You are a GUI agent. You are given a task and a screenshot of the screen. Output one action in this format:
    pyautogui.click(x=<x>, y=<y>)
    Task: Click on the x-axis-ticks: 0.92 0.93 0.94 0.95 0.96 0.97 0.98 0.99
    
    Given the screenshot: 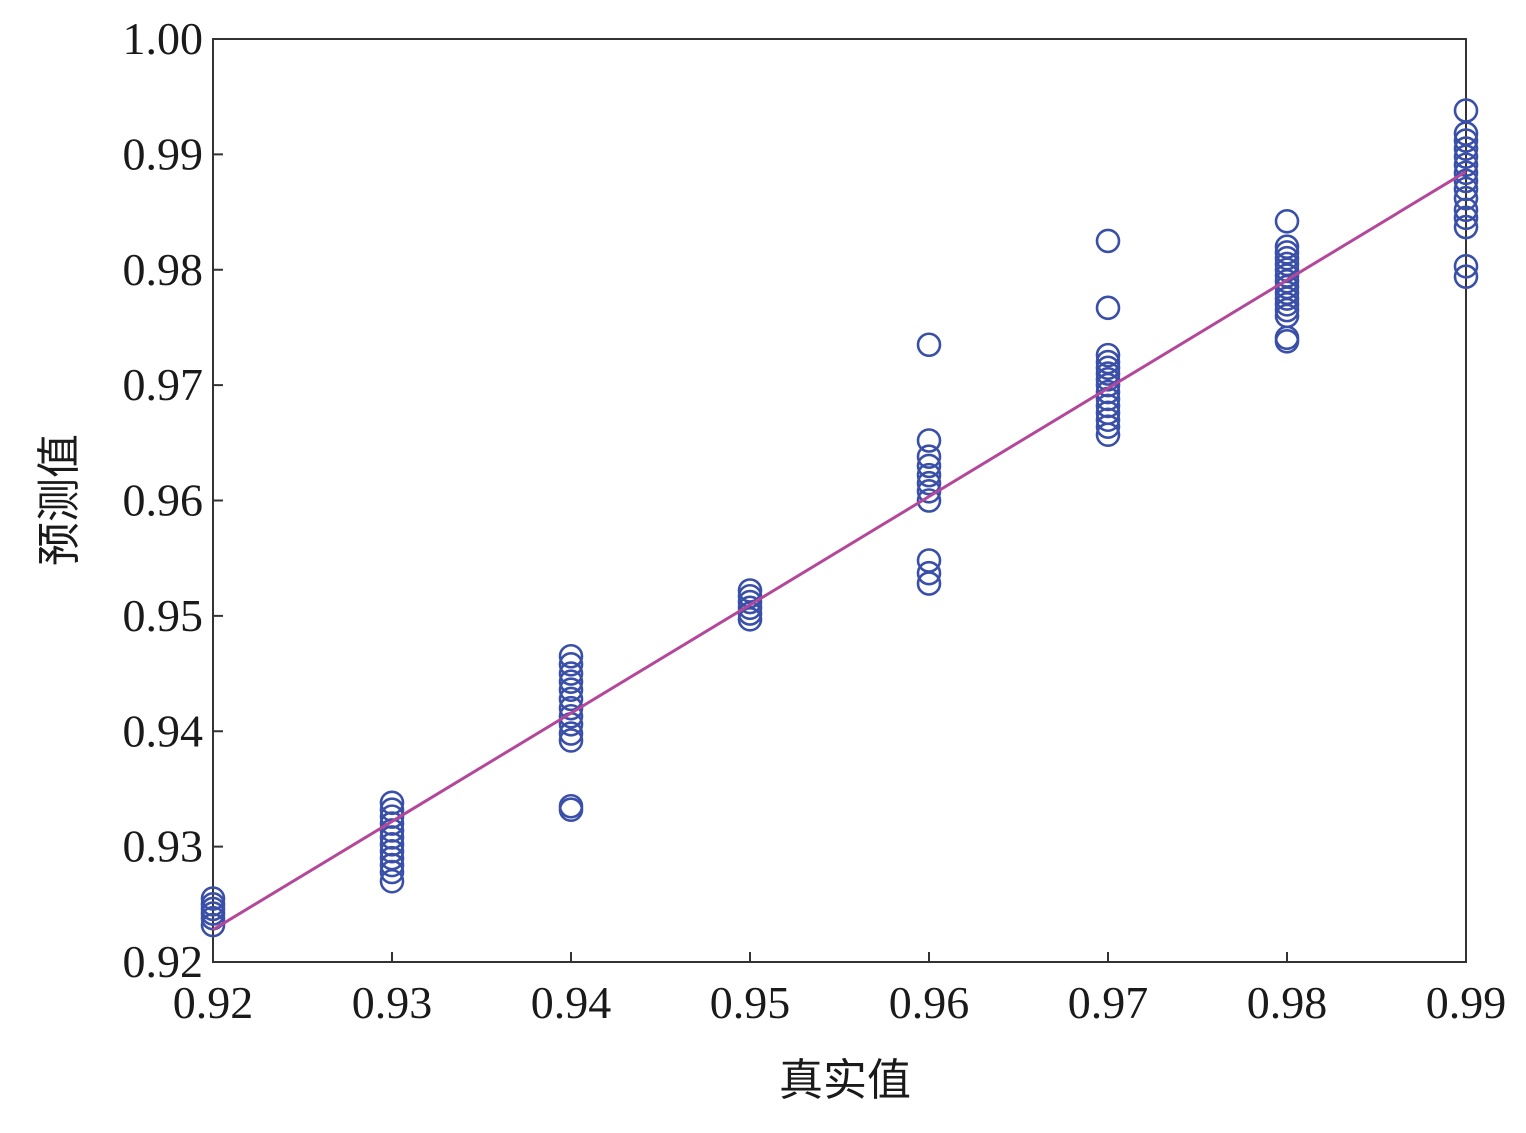 What is the action you would take?
    pyautogui.click(x=840, y=990)
    